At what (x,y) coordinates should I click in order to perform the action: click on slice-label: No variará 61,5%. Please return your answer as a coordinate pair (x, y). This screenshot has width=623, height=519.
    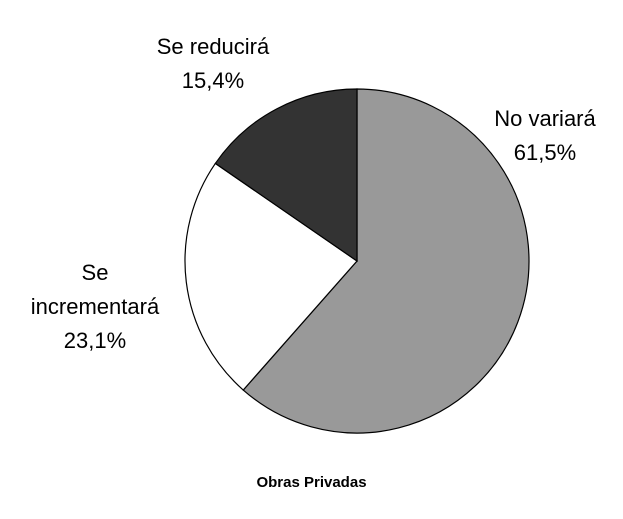
    Looking at the image, I should click on (544, 136).